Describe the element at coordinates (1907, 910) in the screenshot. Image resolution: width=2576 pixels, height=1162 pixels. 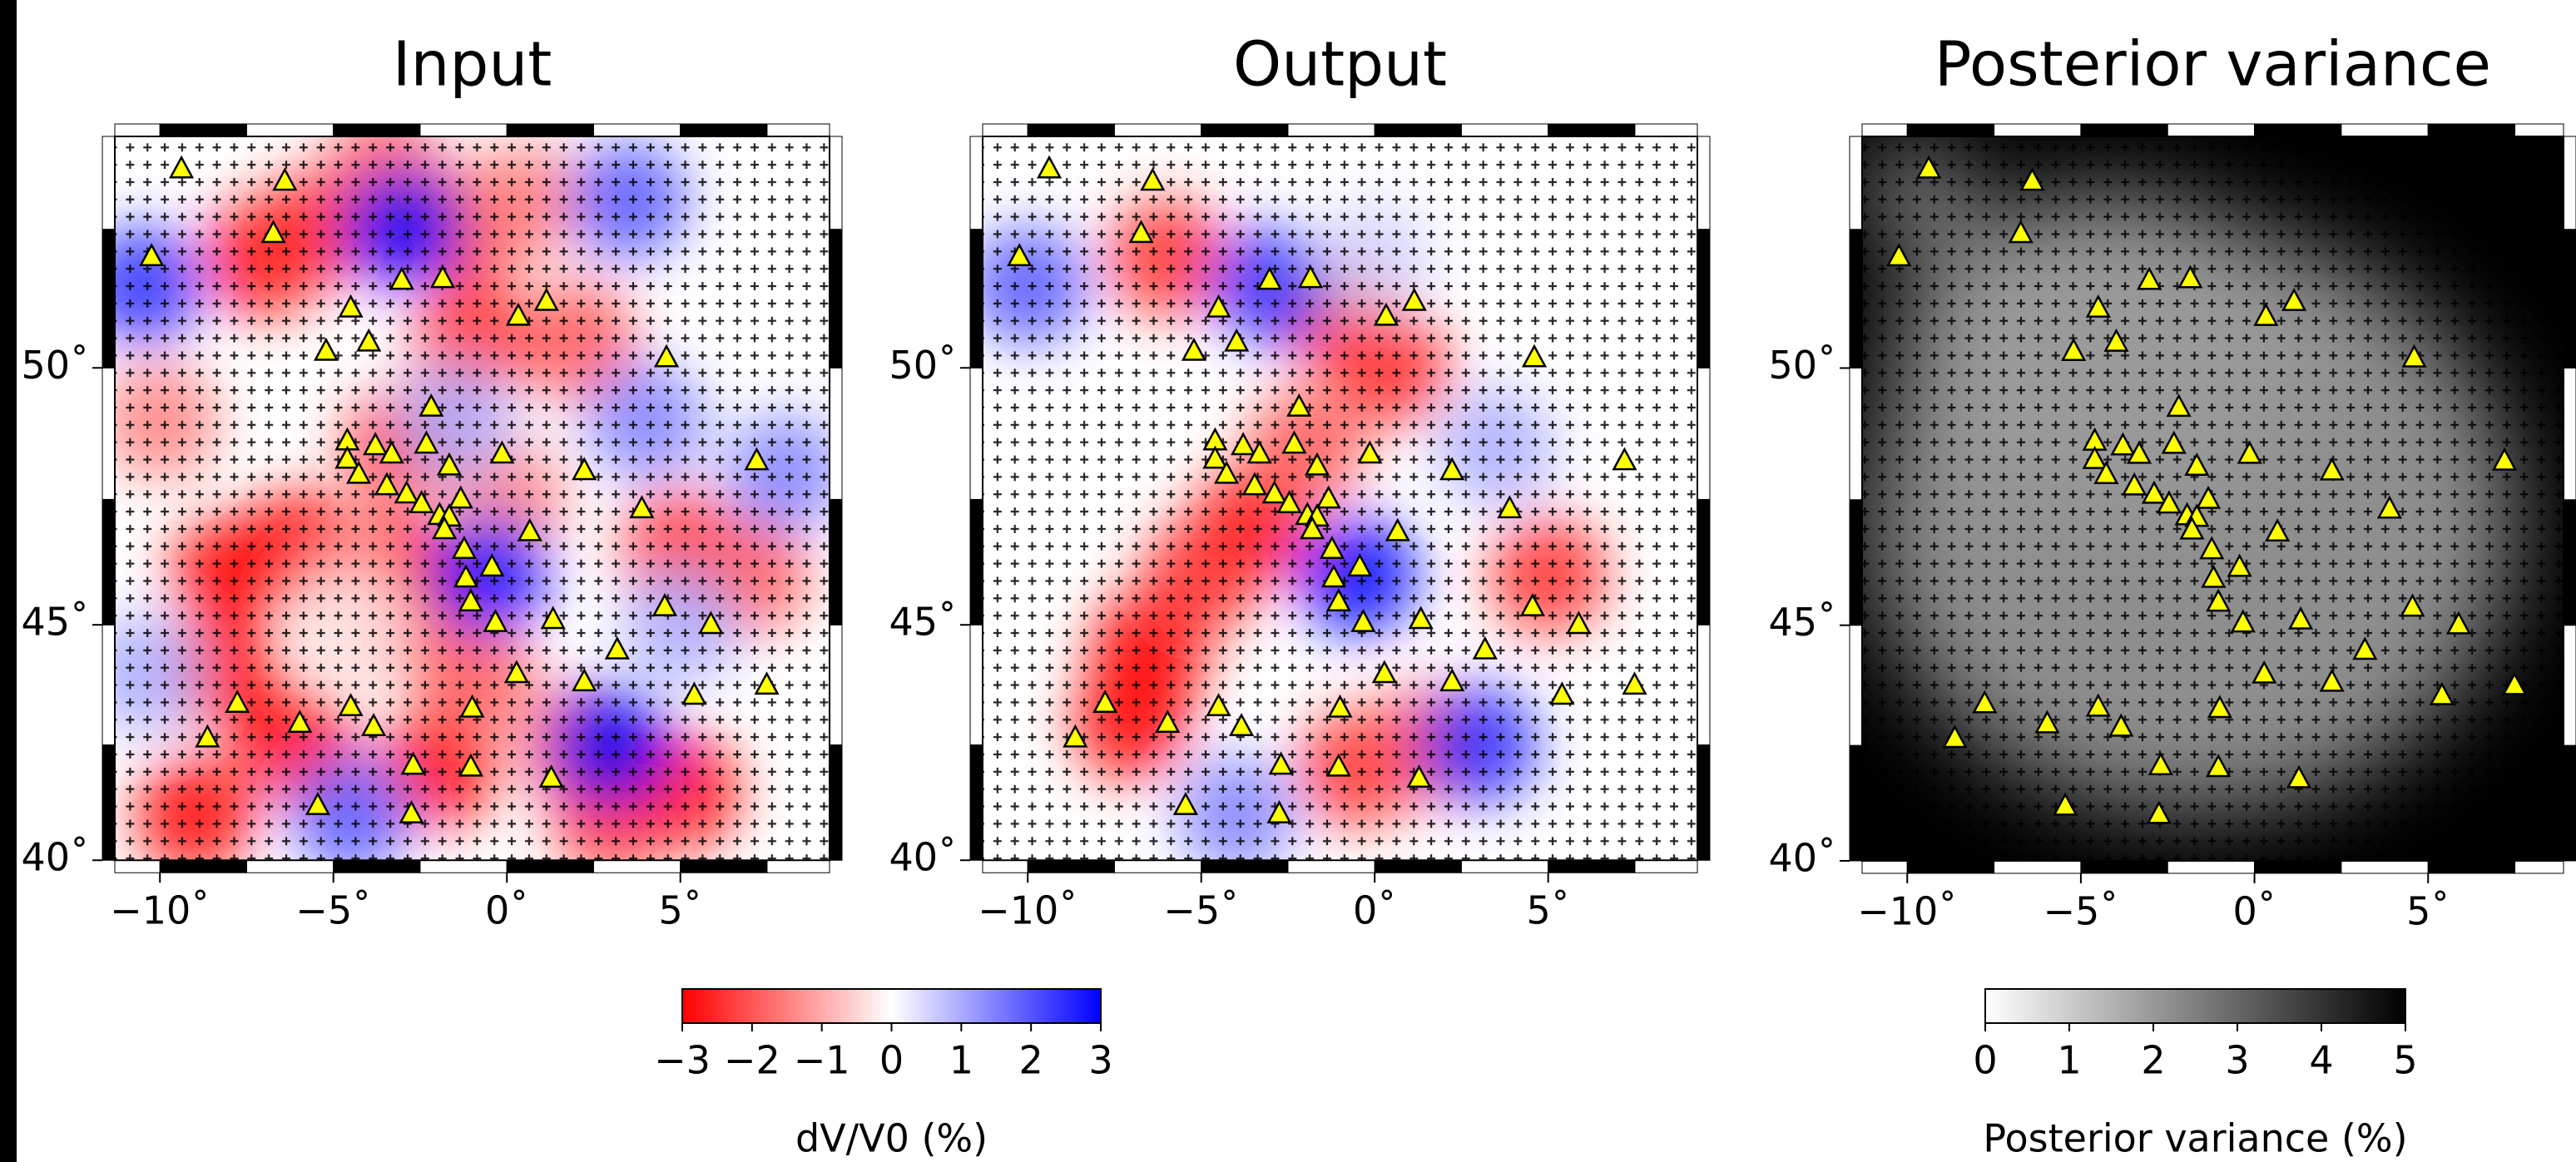
I see `x-tick-label: −10˚` at that location.